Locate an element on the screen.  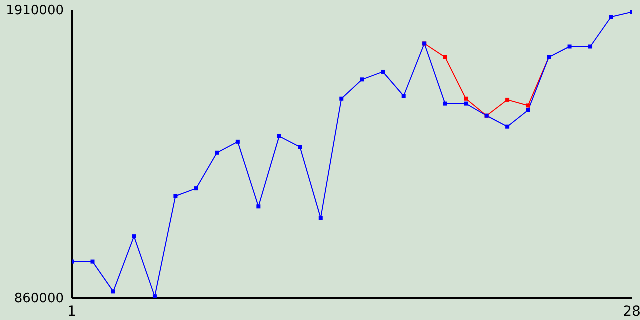
x-tick-label: 28 is located at coordinates (631, 312).